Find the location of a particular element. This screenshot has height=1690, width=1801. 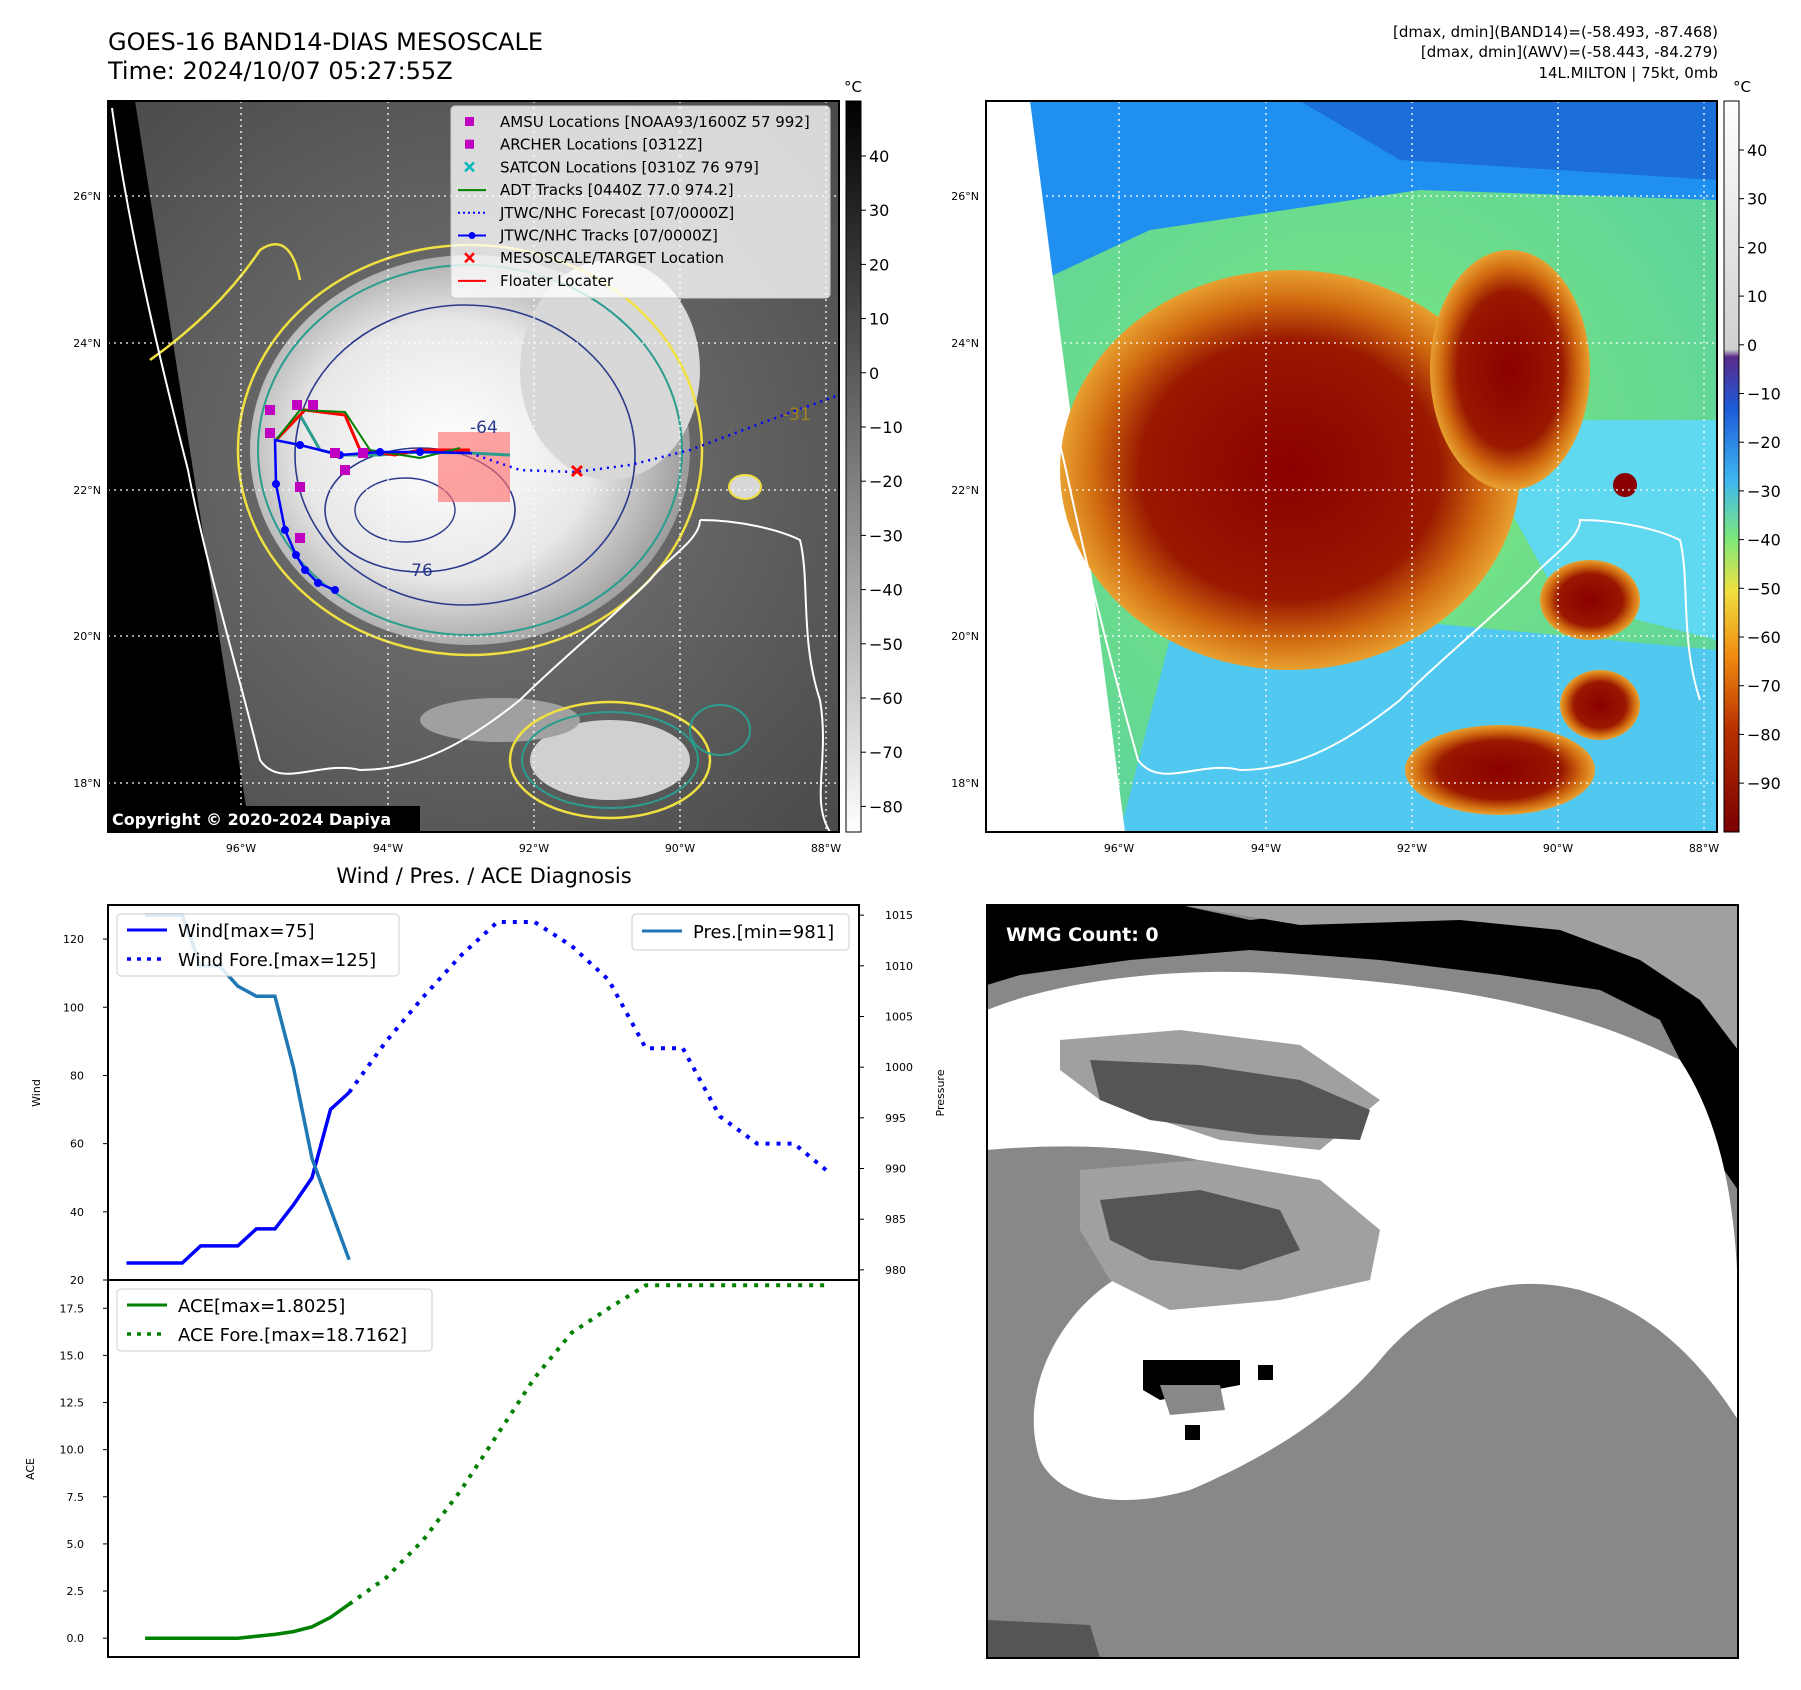

ace-tick-label-0: 0.0 is located at coordinates (76, 1638).